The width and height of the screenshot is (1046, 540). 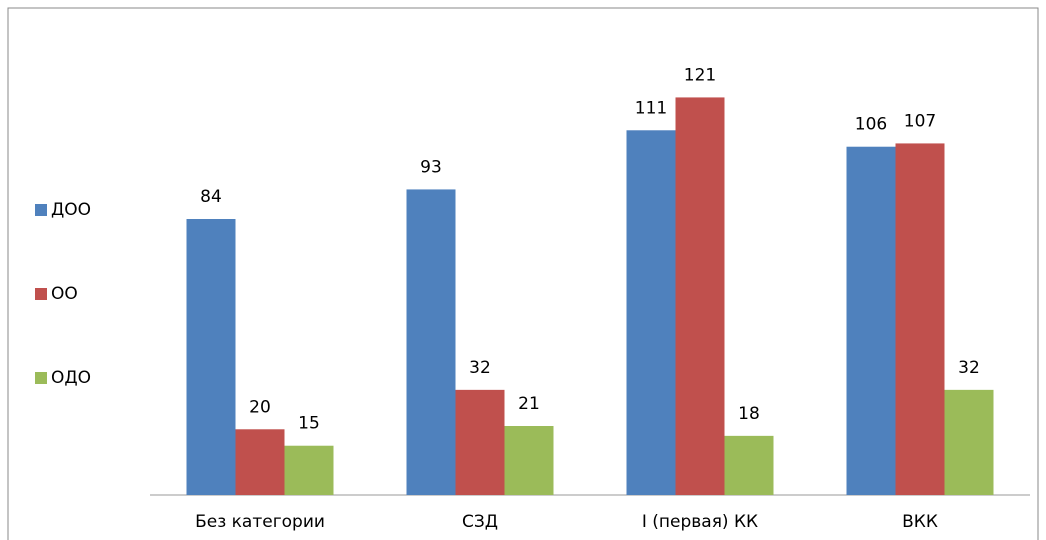 What do you see at coordinates (71, 378) in the screenshot?
I see `legend-label: ОДО` at bounding box center [71, 378].